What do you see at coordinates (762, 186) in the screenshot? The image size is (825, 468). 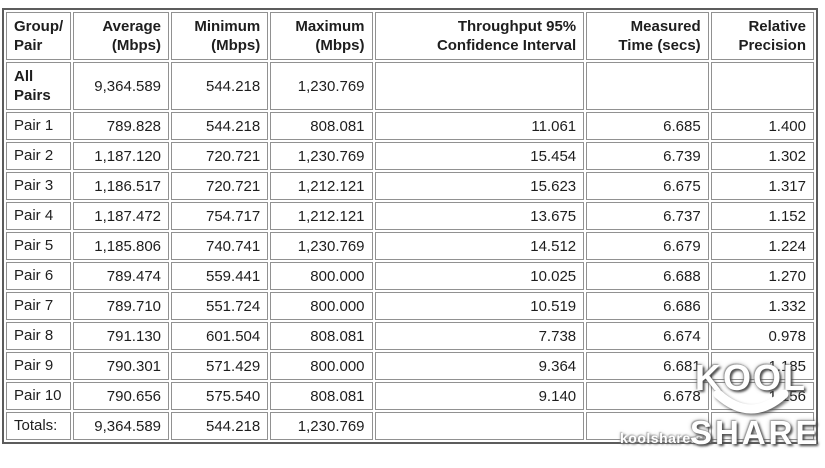 I see `cell-pair-3-relative-precision: 1.317` at bounding box center [762, 186].